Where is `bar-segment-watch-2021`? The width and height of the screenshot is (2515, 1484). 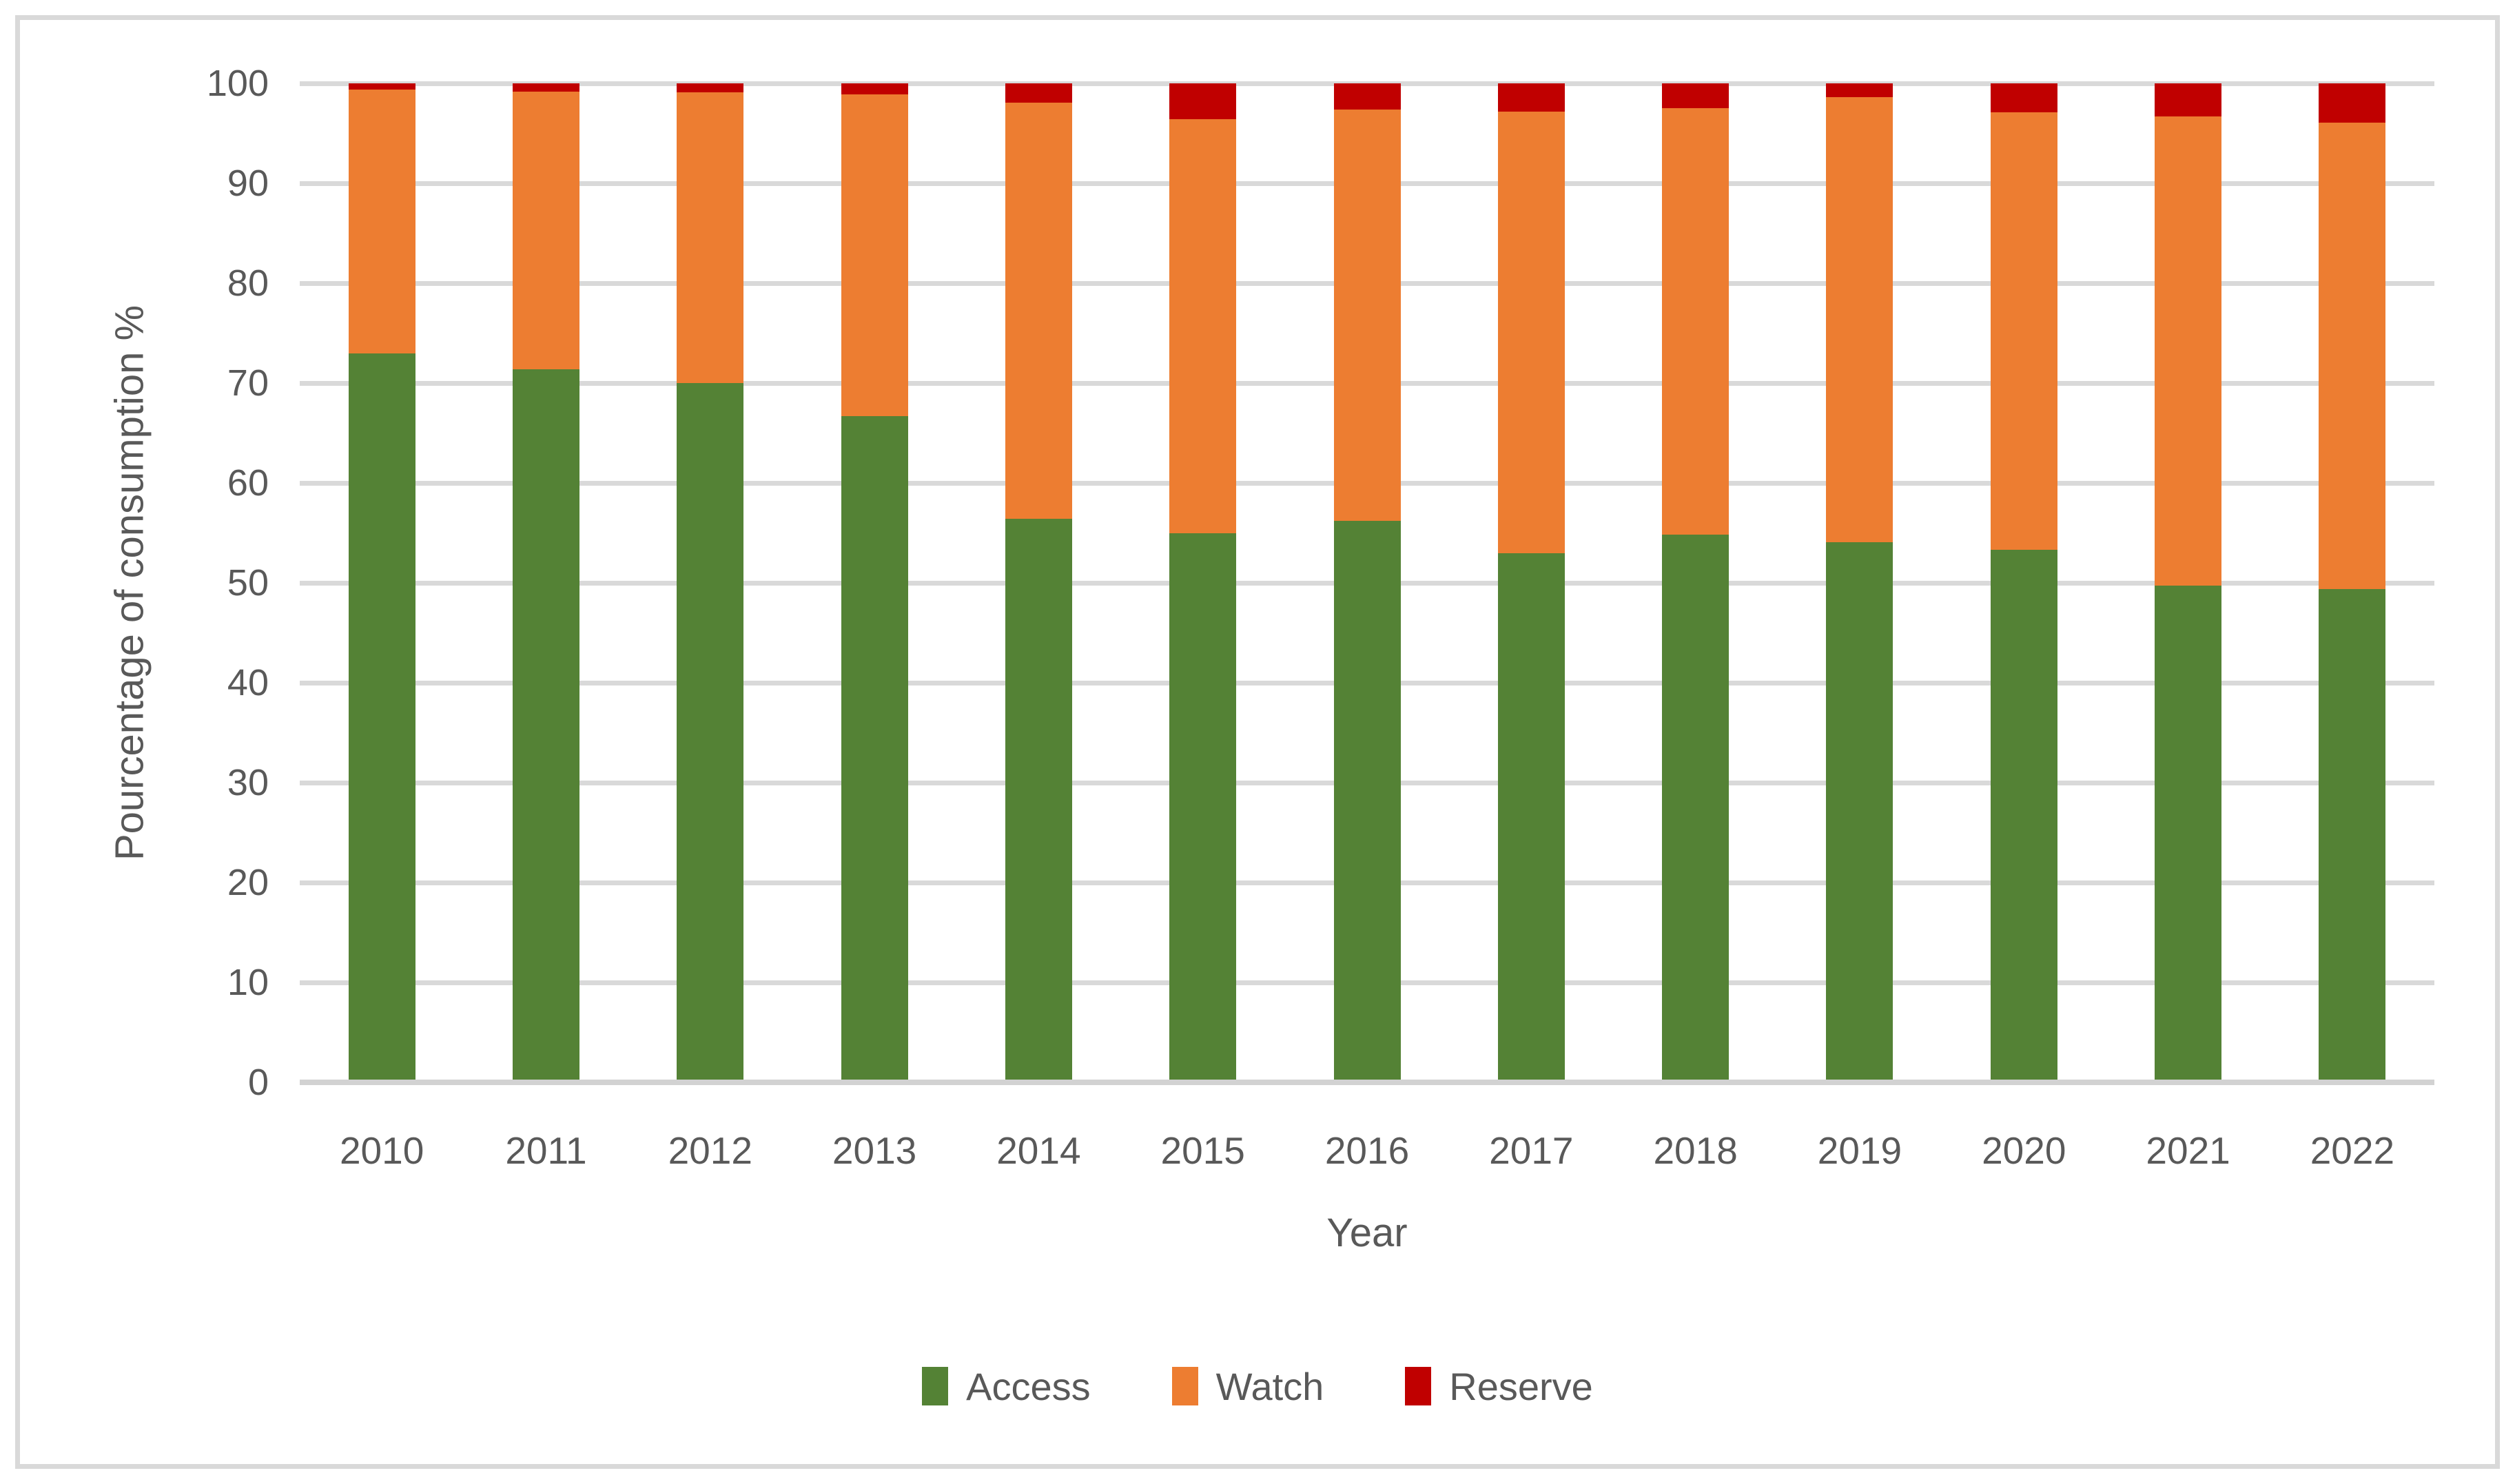 bar-segment-watch-2021 is located at coordinates (2188, 351).